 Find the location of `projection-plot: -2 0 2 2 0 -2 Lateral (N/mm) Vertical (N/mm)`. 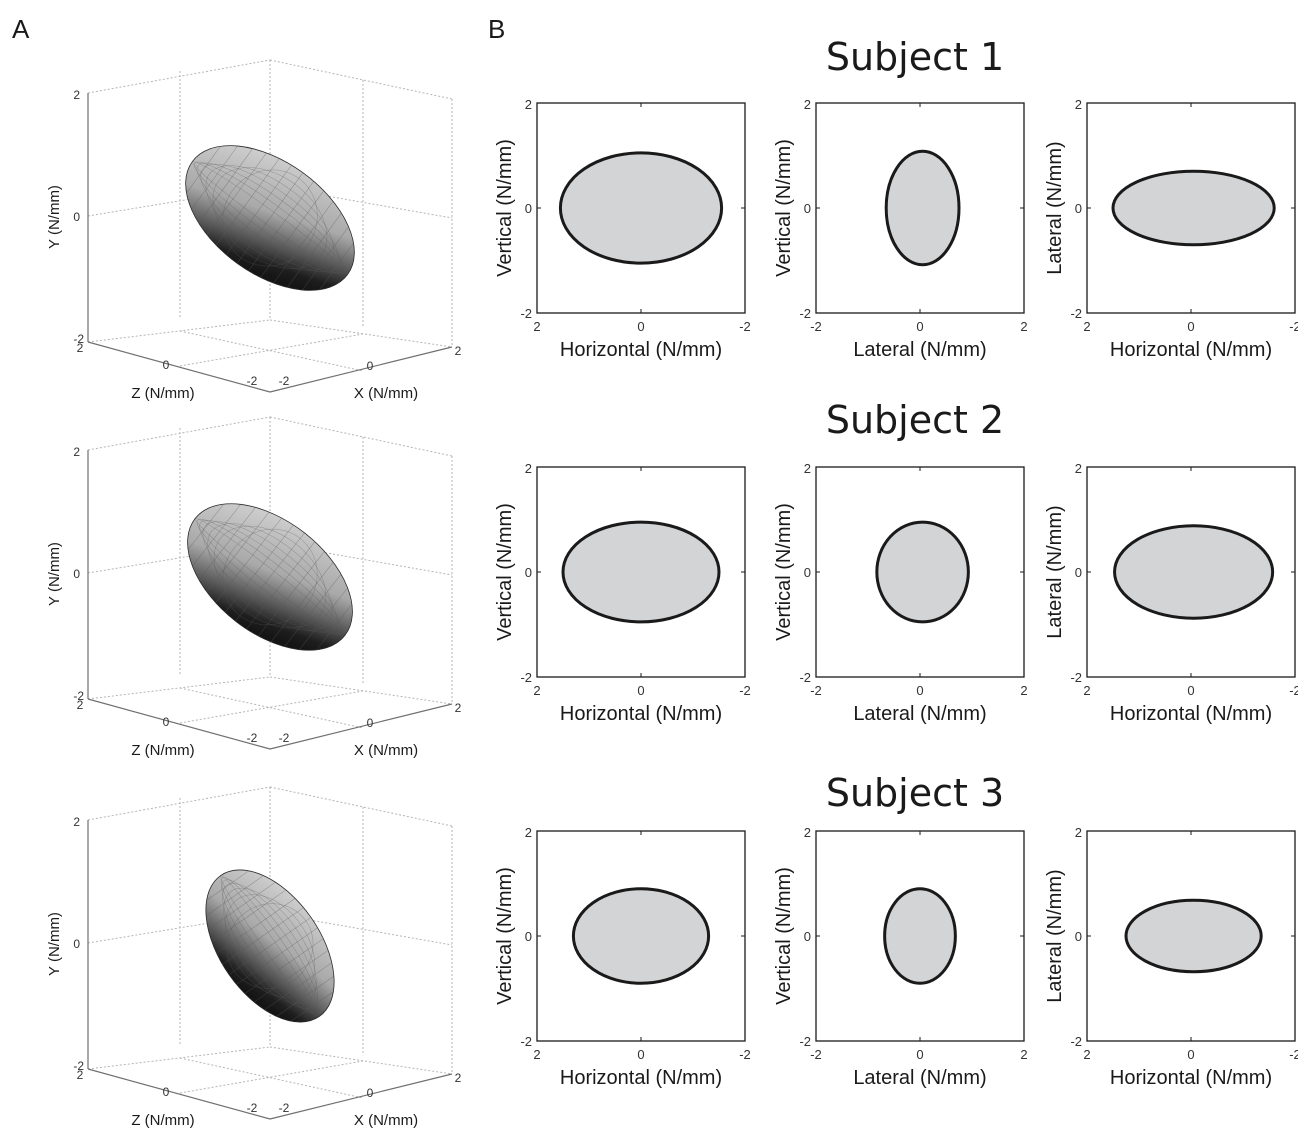

projection-plot: -2 0 2 2 0 -2 Lateral (N/mm) Vertical (N/mm) is located at coordinates (900, 957).